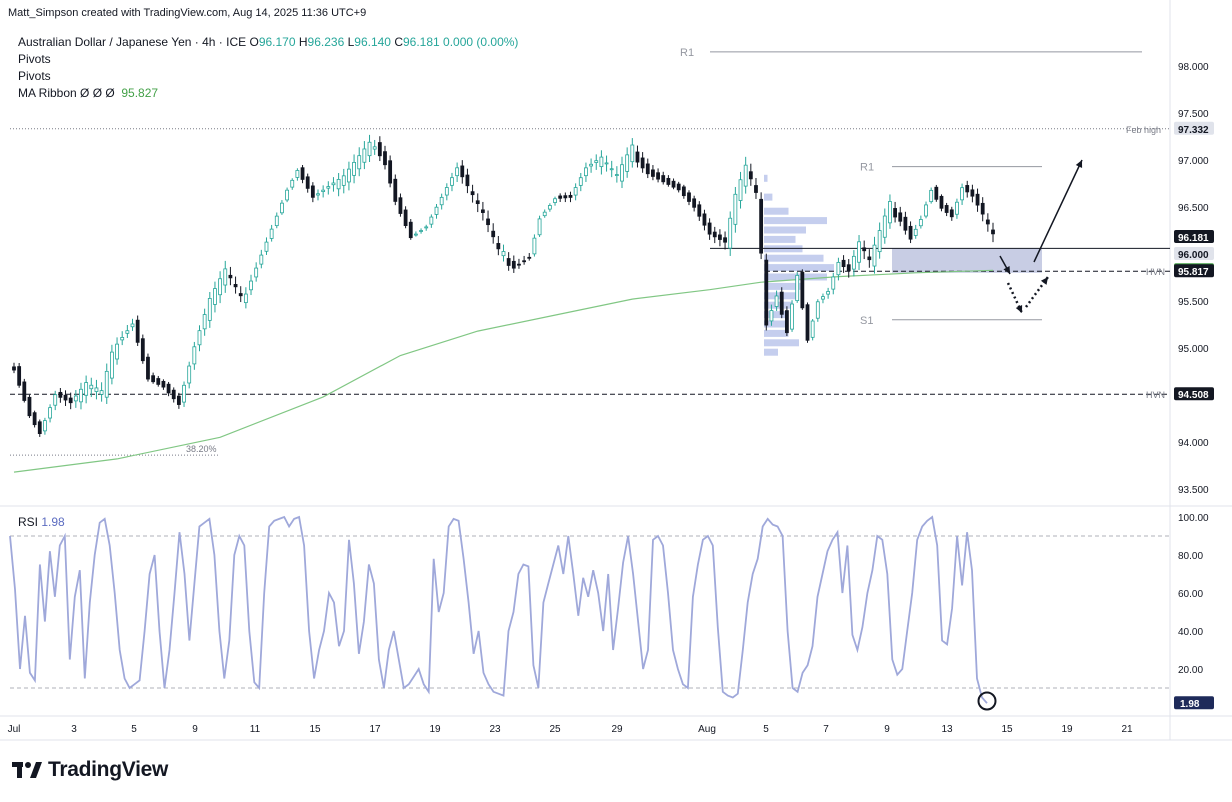 The width and height of the screenshot is (1232, 802). Describe the element at coordinates (28, 522) in the screenshot. I see `rsi-label: RSI` at that location.